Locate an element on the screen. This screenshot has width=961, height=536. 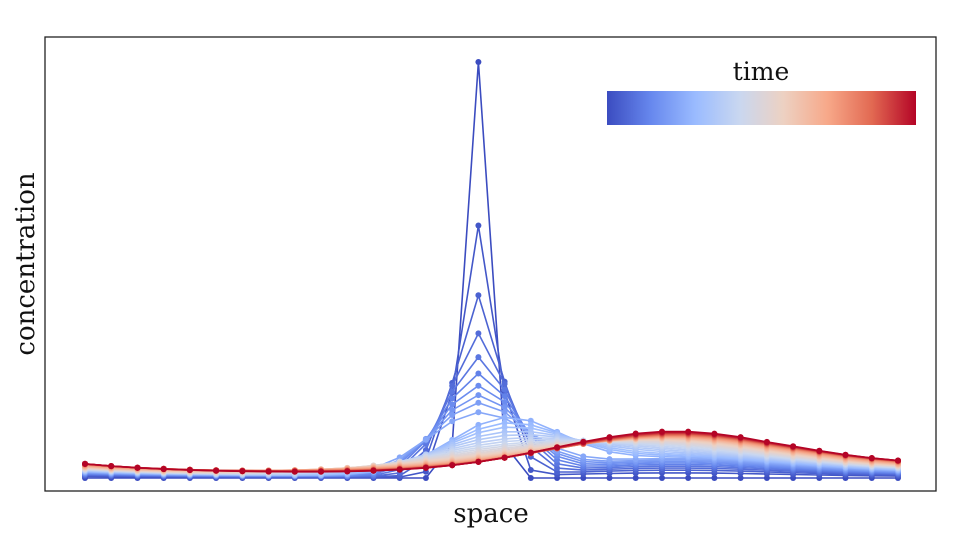
y-axis-label: concentration is located at coordinates (26, 263).